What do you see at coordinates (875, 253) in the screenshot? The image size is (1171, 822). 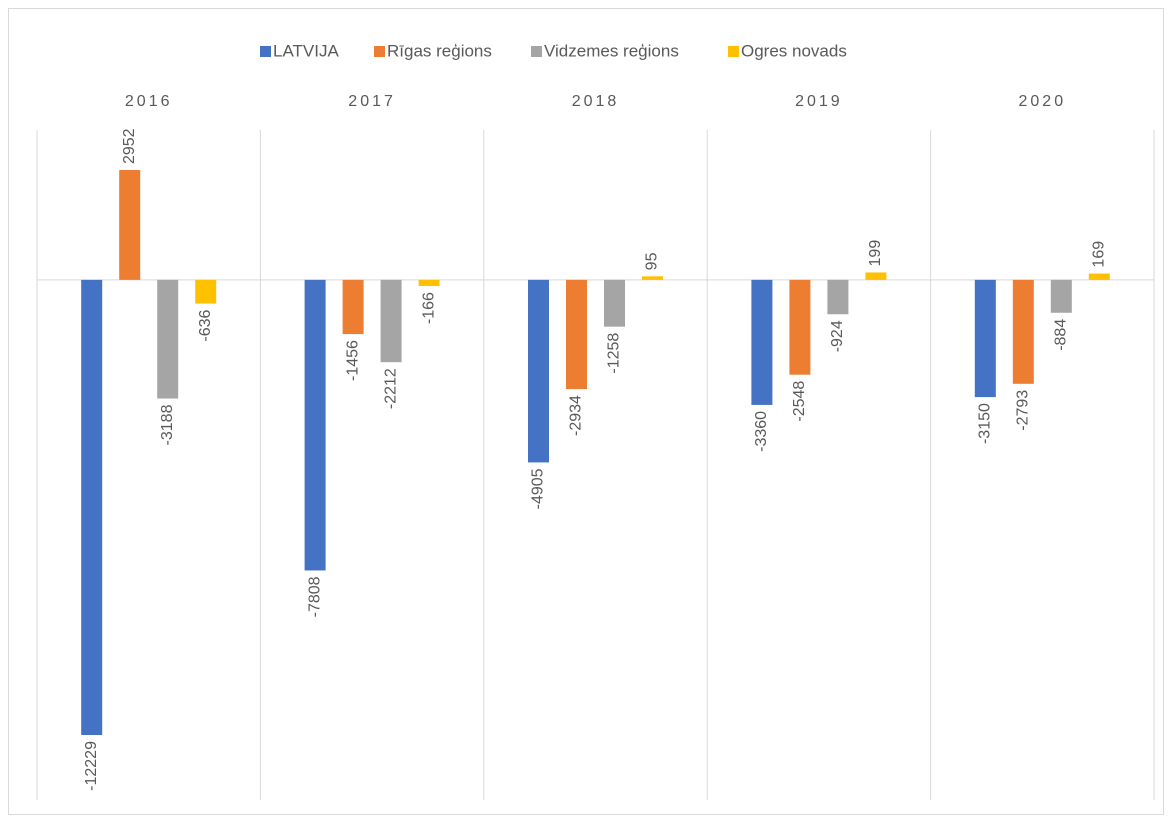 I see `data-label: 199` at bounding box center [875, 253].